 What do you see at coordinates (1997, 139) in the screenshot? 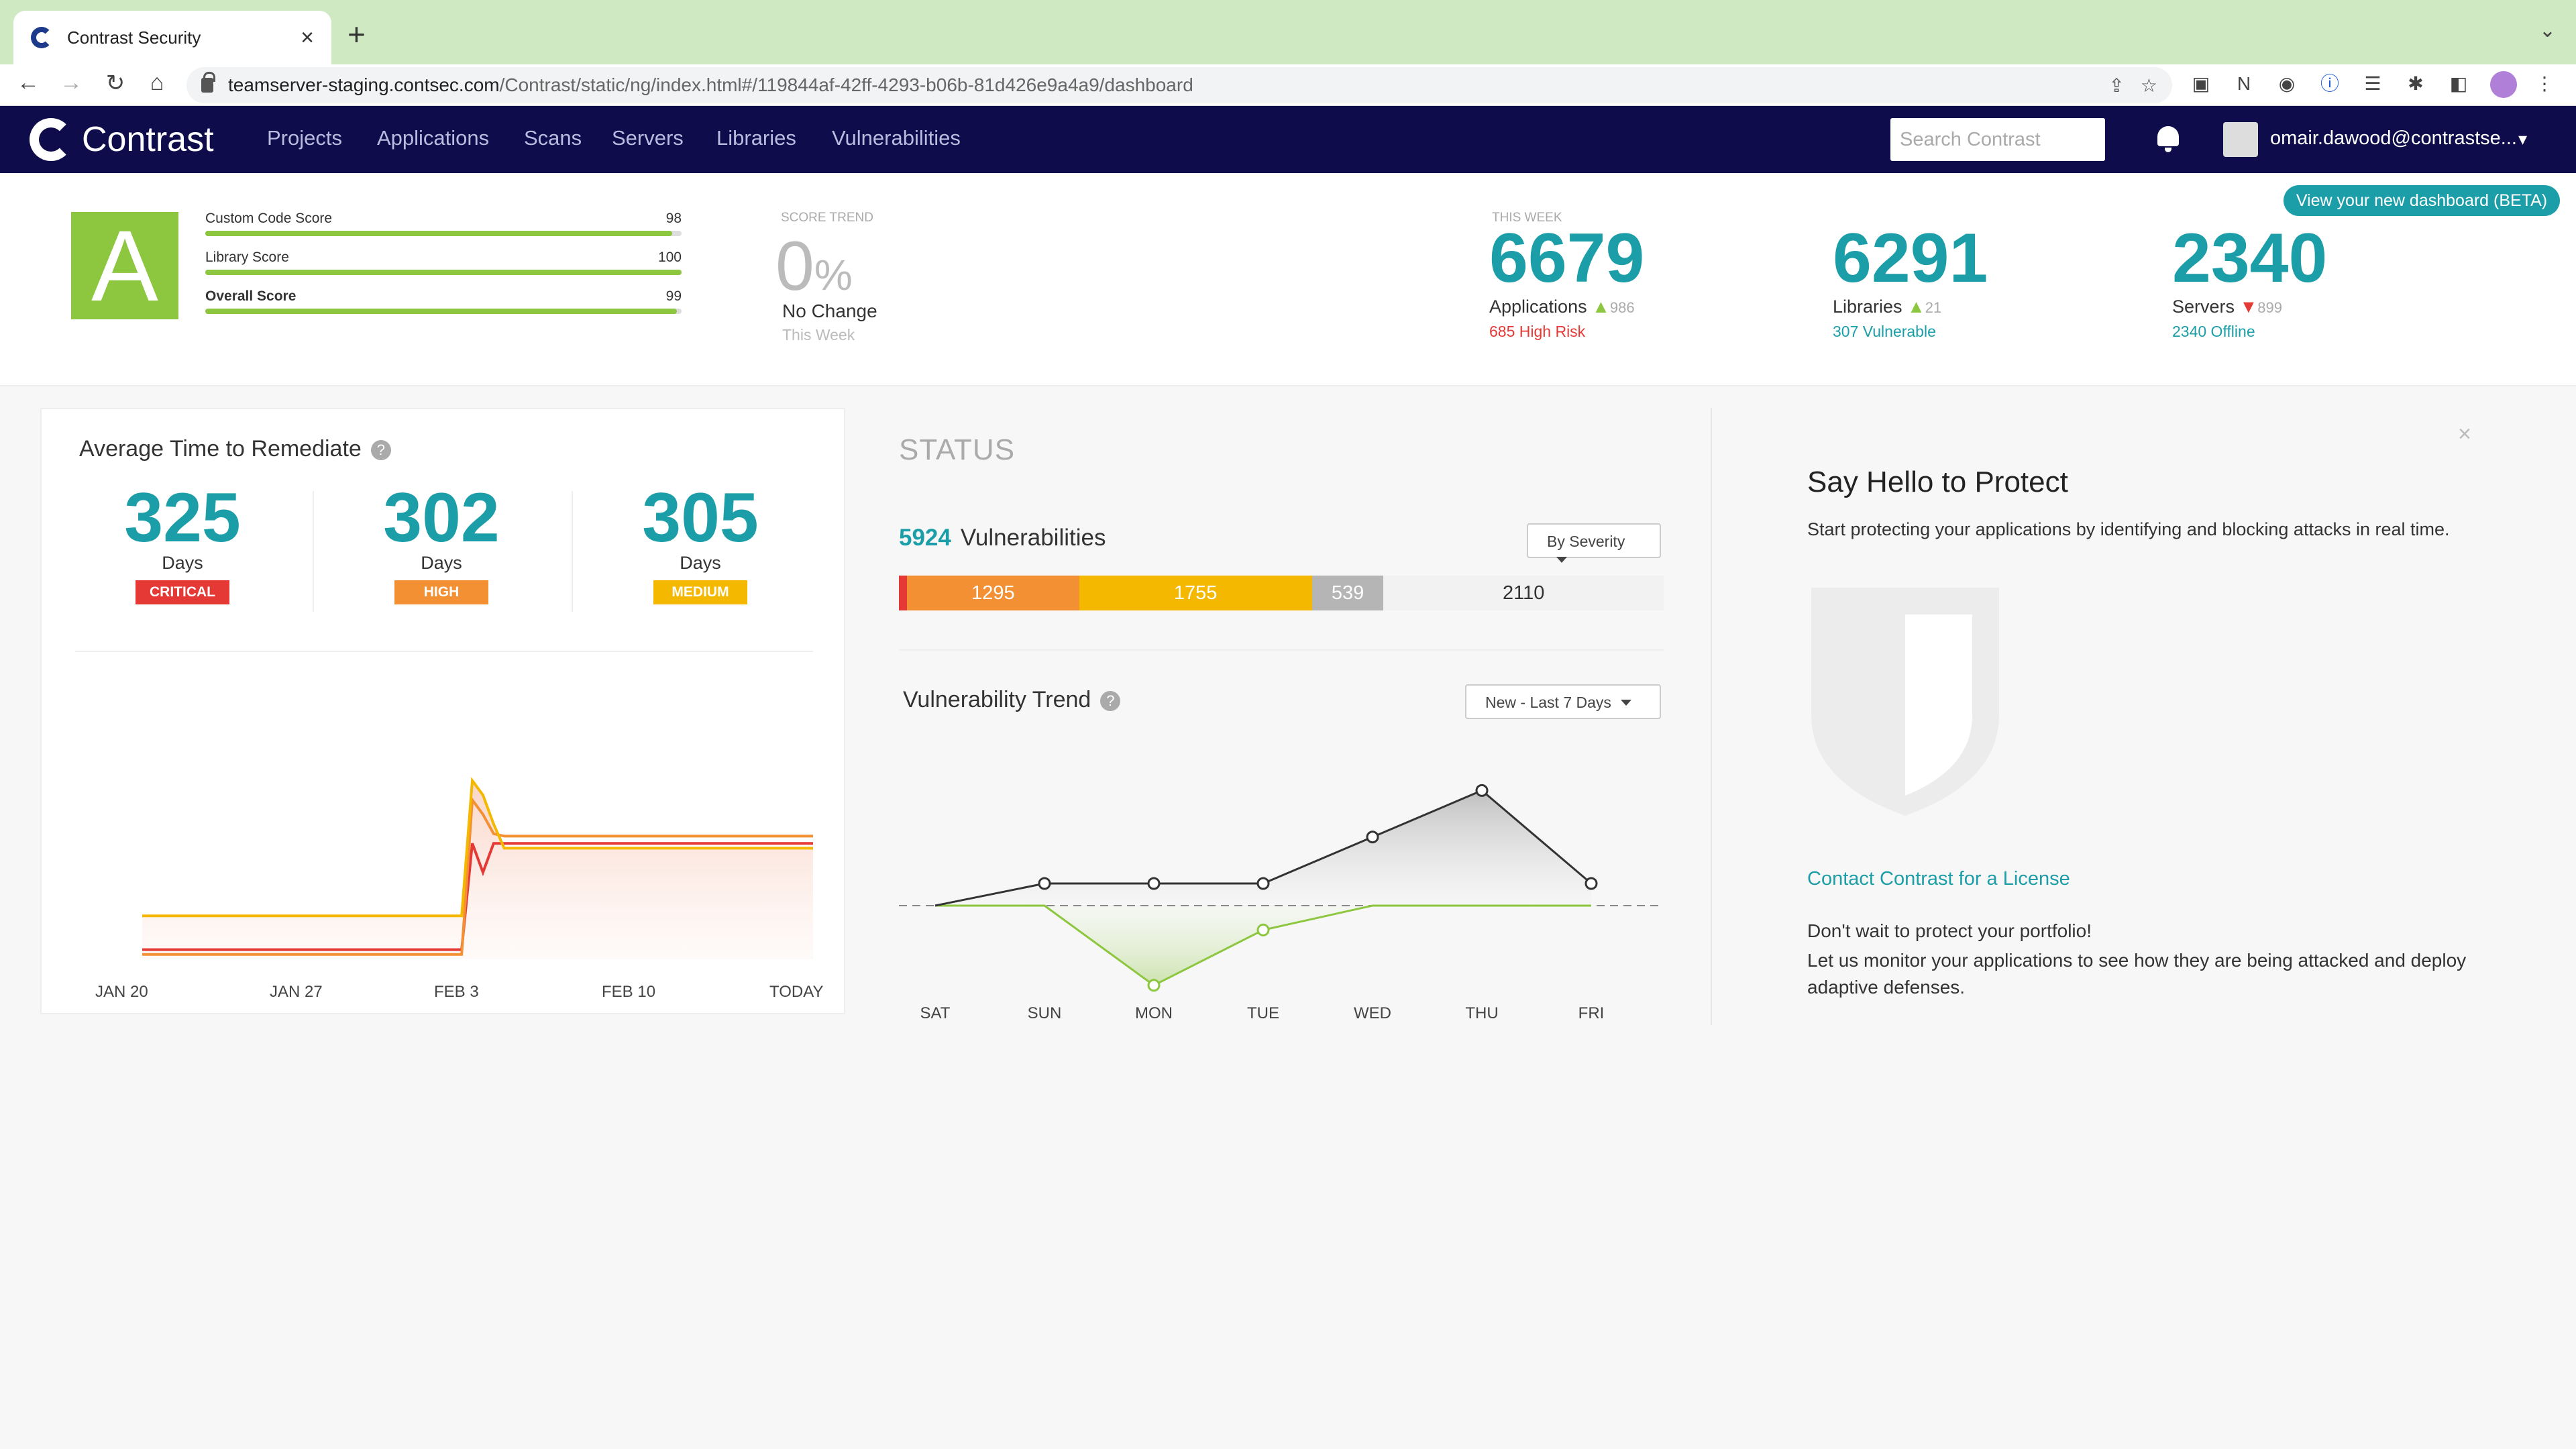
I see `search-input: Search Contrast` at bounding box center [1997, 139].